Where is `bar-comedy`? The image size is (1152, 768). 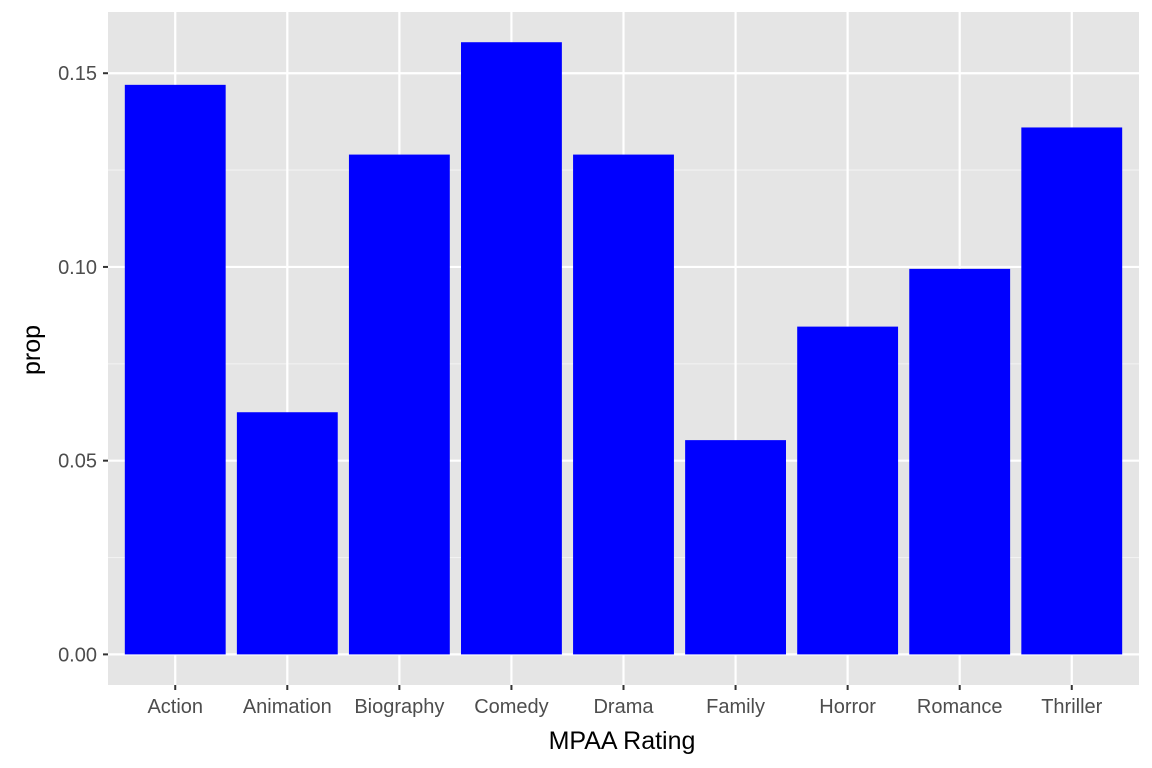 bar-comedy is located at coordinates (511, 348).